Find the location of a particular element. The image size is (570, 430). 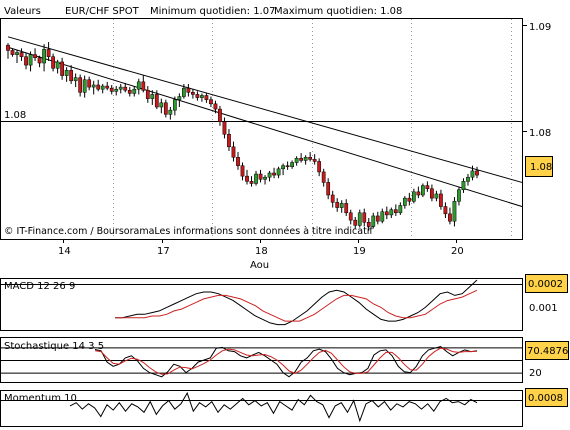

x-tick-marks is located at coordinates (260, 241).